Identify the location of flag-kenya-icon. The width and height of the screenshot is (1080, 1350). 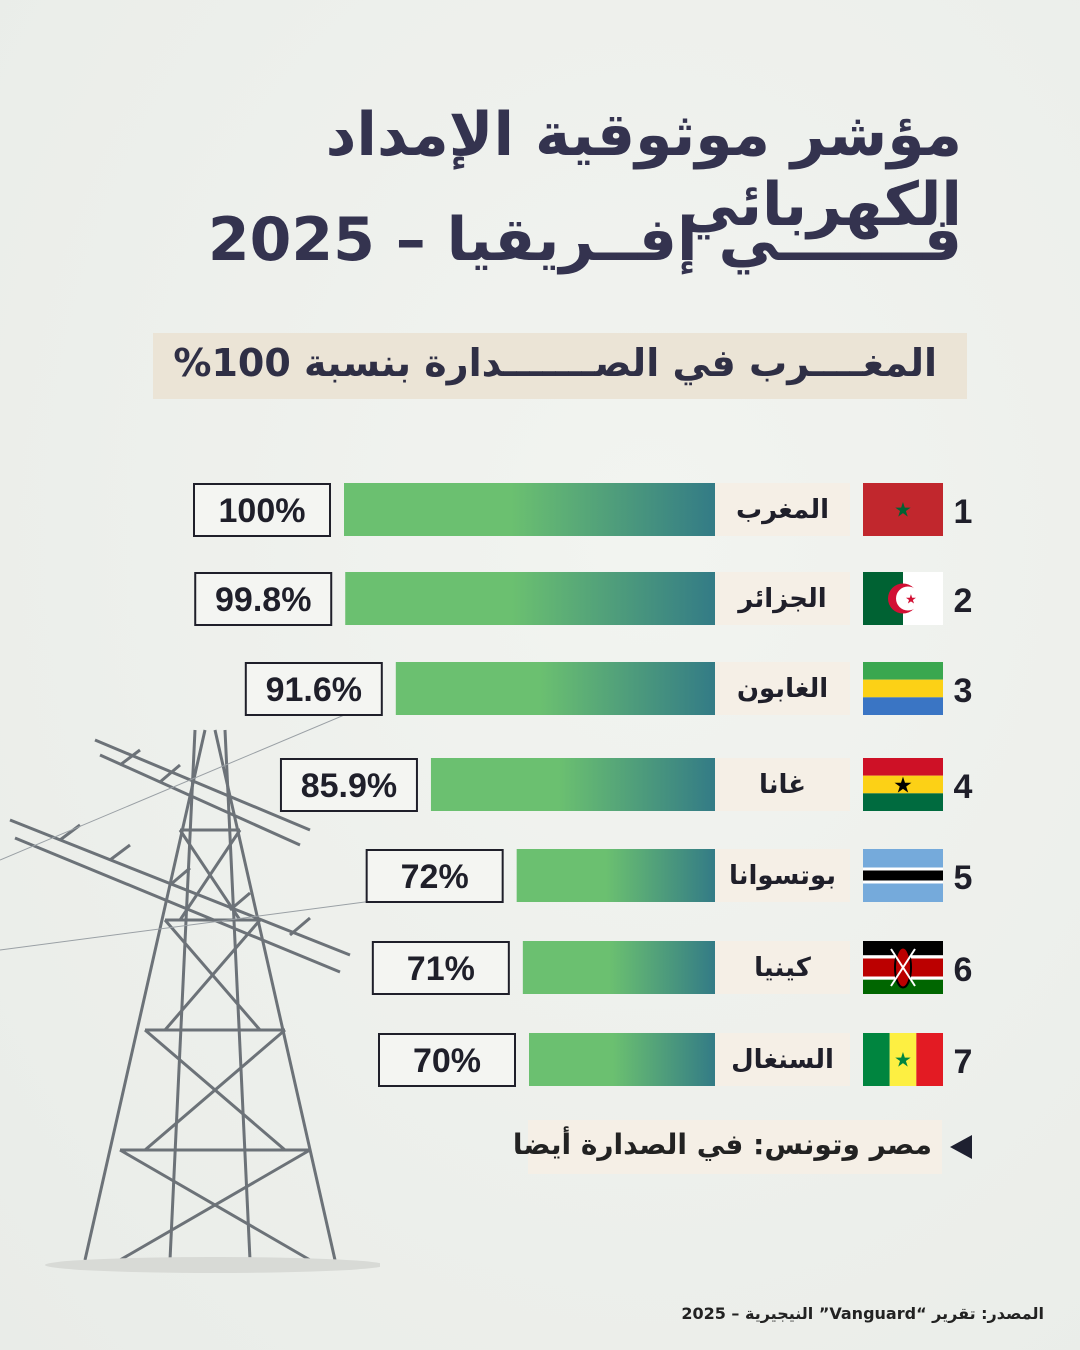
(903, 967).